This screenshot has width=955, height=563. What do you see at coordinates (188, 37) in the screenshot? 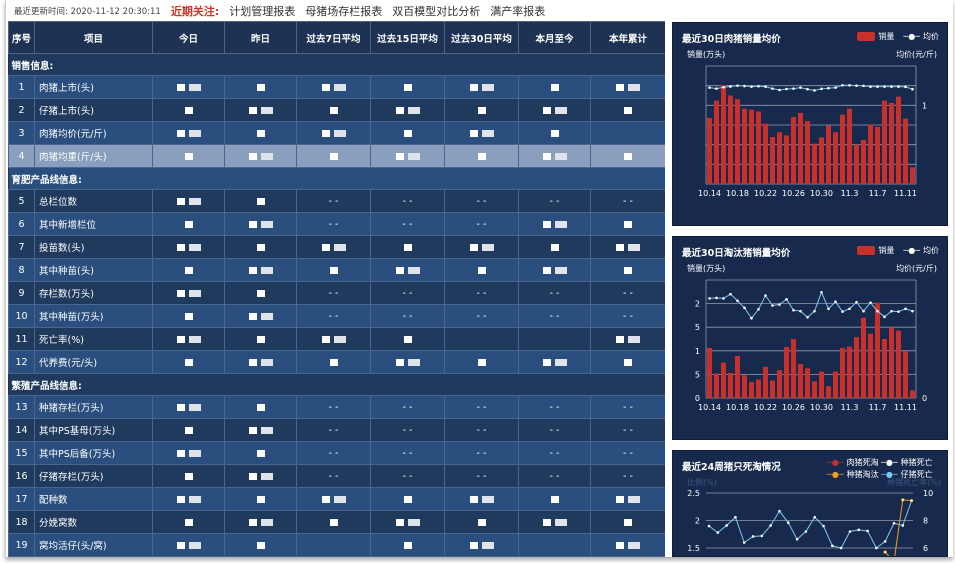
I see `col-today: 今日` at bounding box center [188, 37].